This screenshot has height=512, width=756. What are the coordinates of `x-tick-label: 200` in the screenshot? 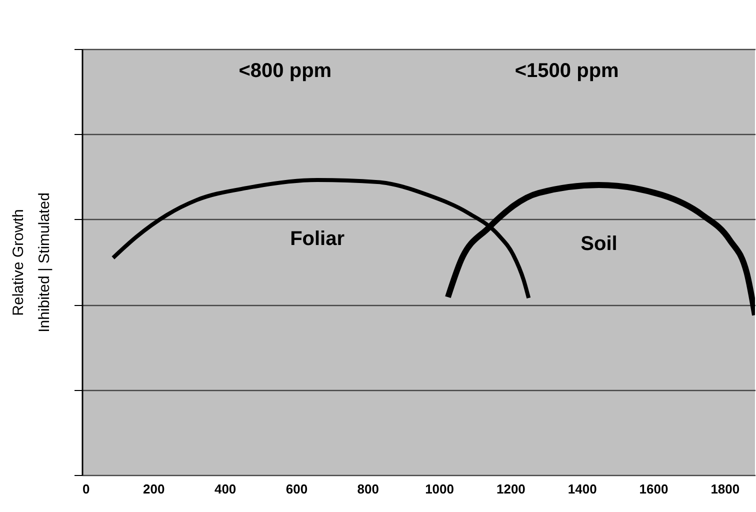 It's located at (154, 489).